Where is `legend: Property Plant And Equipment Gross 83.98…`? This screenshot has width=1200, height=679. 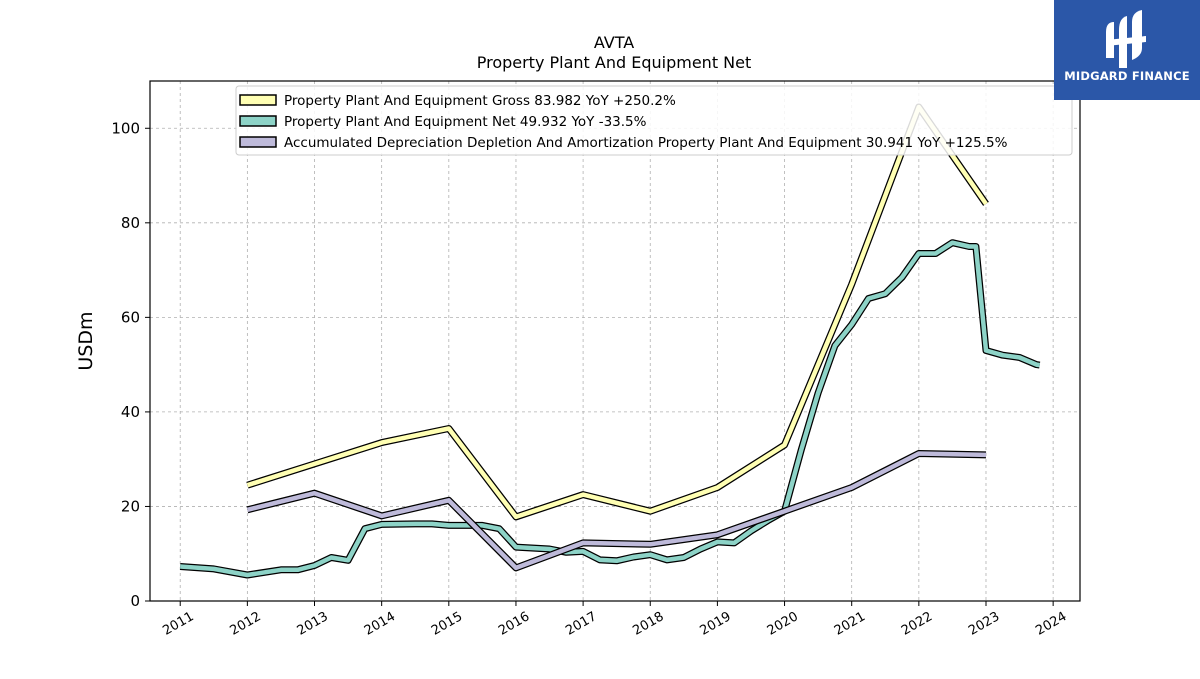
legend: Property Plant And Equipment Gross 83.98… is located at coordinates (654, 120).